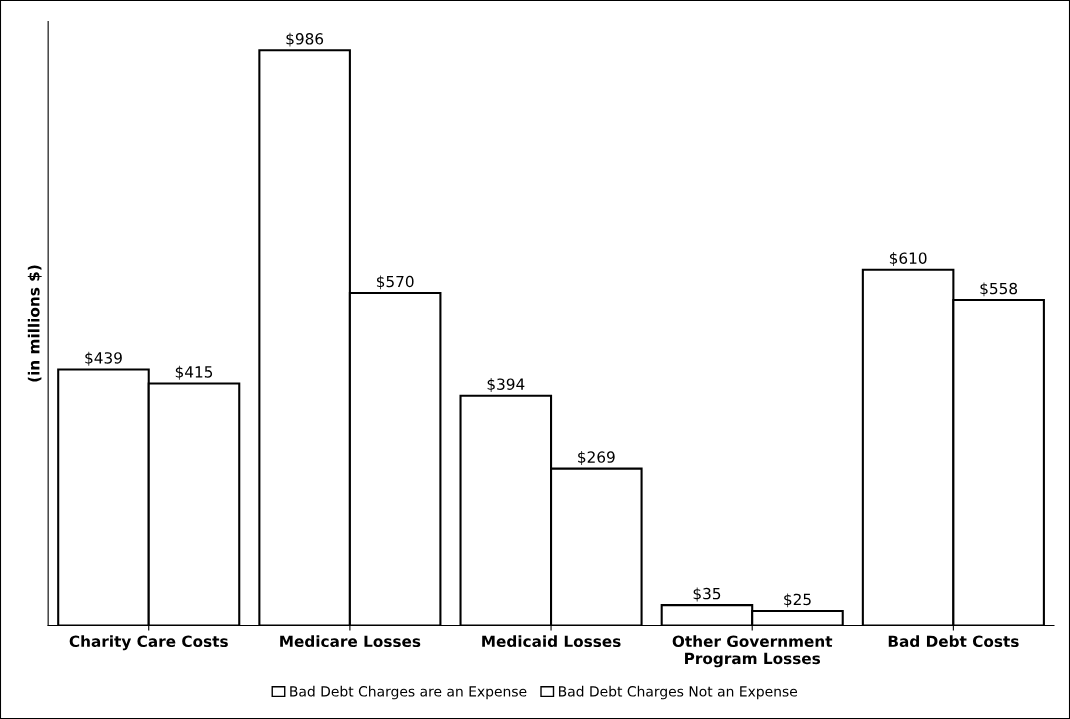 This screenshot has width=1070, height=719. What do you see at coordinates (551, 641) in the screenshot?
I see `x-tick-label: Medicaid Losses` at bounding box center [551, 641].